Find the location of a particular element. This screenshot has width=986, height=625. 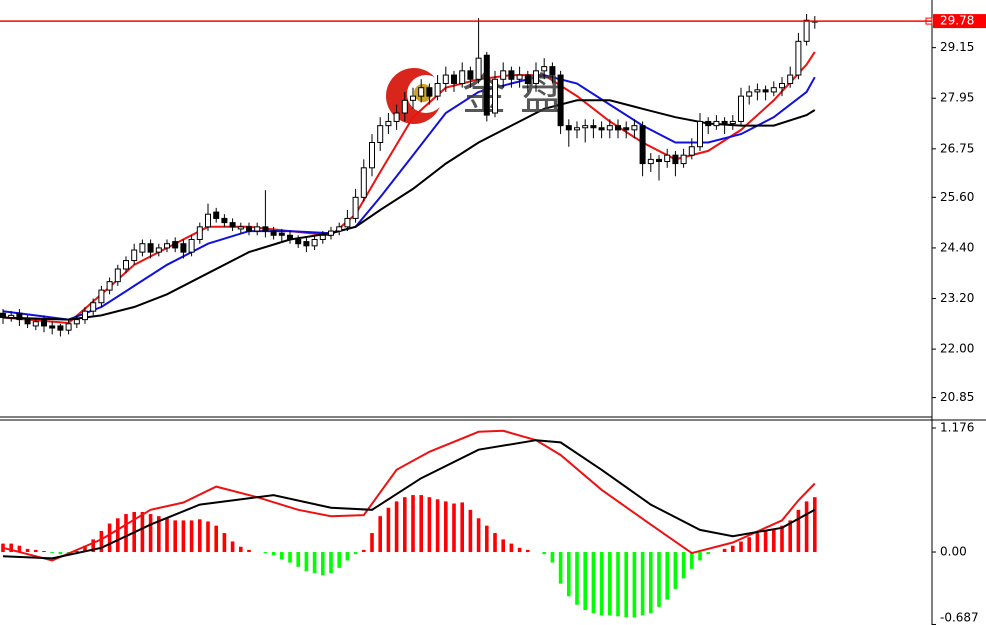

last-price-marker is located at coordinates (929, 21).